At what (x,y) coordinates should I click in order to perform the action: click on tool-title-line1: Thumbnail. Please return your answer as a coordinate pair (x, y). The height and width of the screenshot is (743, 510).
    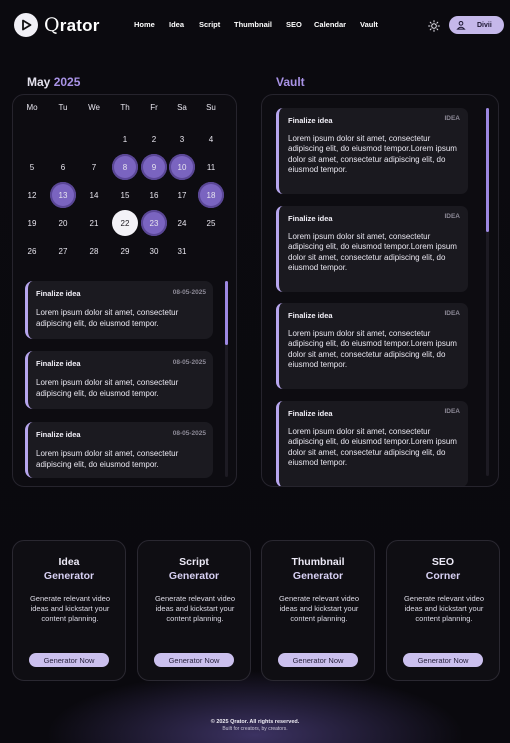
    Looking at the image, I should click on (318, 562).